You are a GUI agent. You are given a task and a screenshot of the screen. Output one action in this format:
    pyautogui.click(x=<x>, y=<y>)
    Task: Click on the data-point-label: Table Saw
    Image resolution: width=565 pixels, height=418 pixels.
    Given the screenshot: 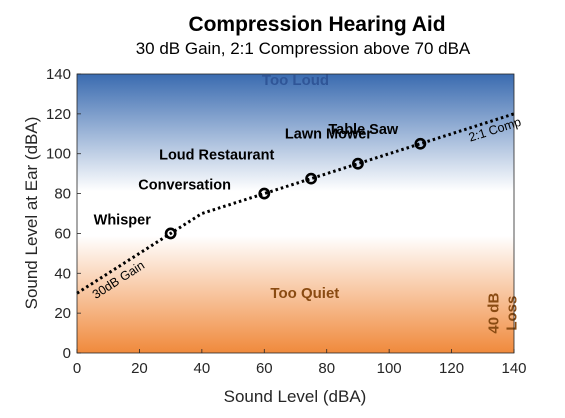 What is the action you would take?
    pyautogui.click(x=363, y=130)
    